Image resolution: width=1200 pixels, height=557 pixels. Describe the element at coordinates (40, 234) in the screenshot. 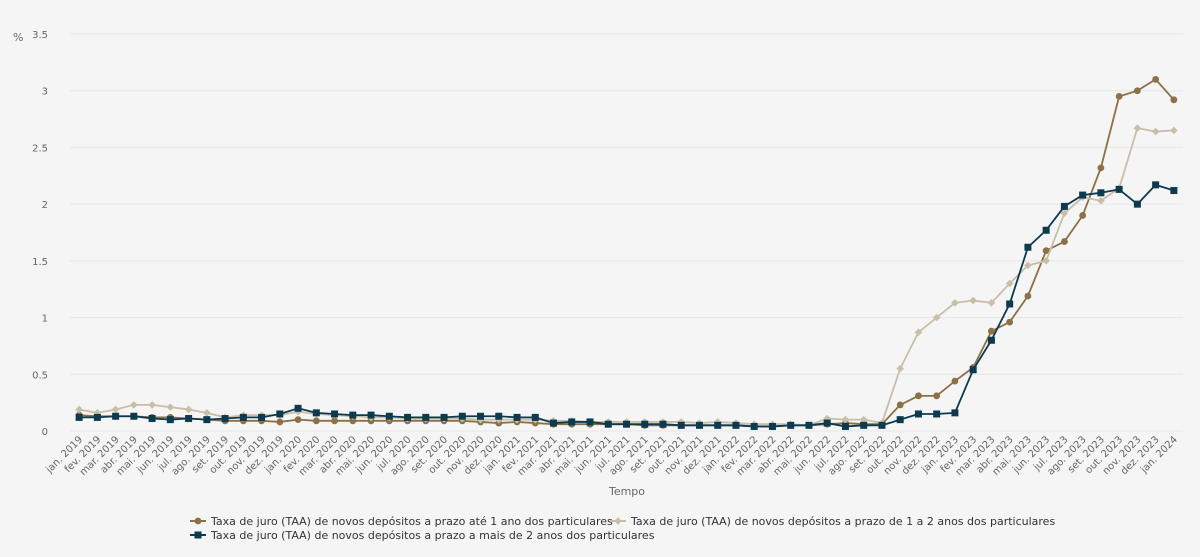

I see `y-axis-ticks: 0 0.5 1 1.5 2 2.5 3 3.5` at that location.